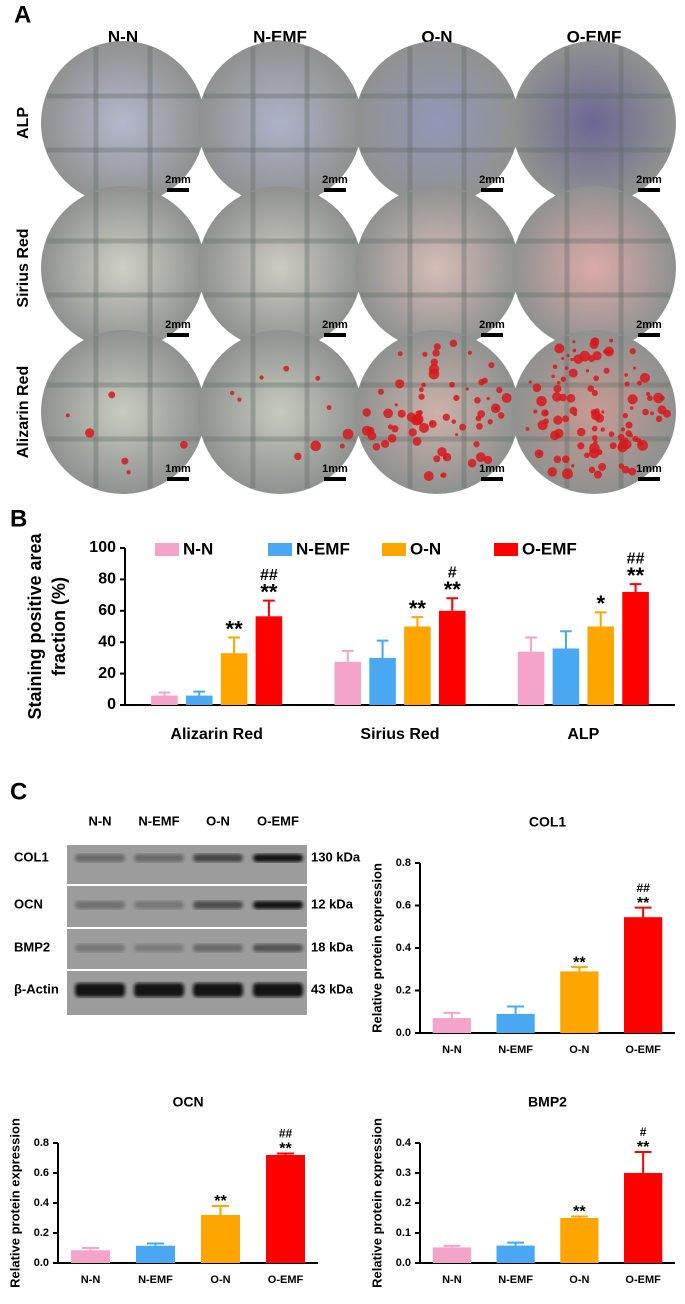 The height and width of the screenshot is (1304, 685). What do you see at coordinates (323, 548) in the screenshot?
I see `legend-label: N-EMF` at bounding box center [323, 548].